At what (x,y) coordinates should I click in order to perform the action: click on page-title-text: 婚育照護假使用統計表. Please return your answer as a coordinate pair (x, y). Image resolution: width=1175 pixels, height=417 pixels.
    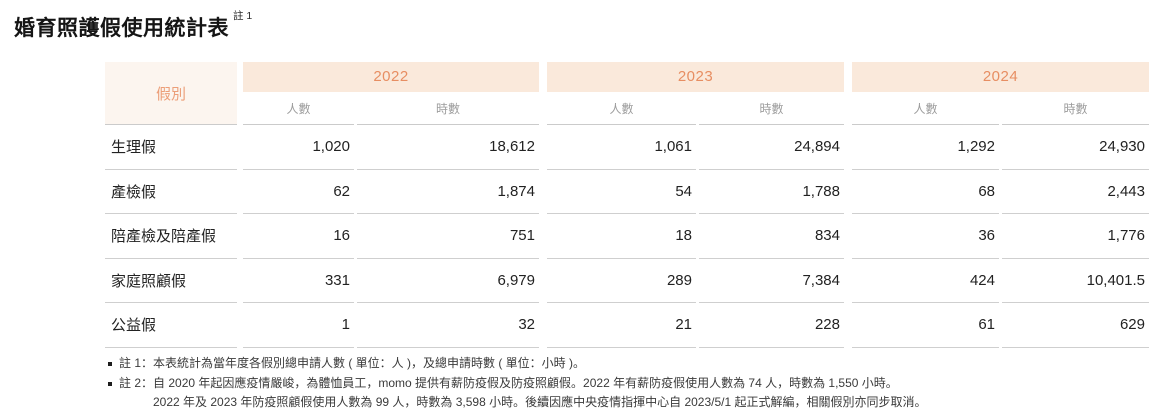
    Looking at the image, I should click on (121, 28).